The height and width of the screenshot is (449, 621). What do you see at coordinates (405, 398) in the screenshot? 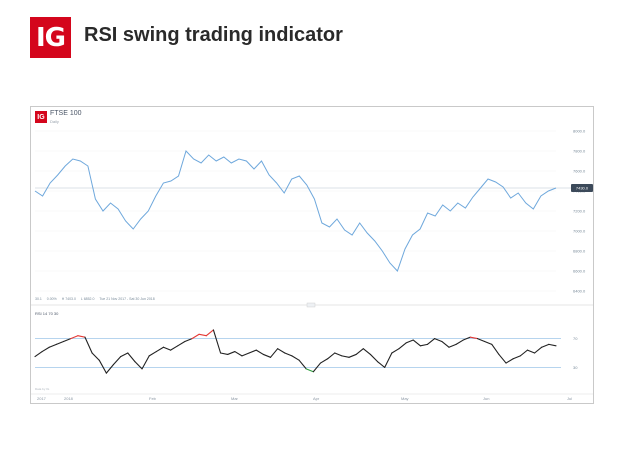
I see `x-tick-label: May` at bounding box center [405, 398].